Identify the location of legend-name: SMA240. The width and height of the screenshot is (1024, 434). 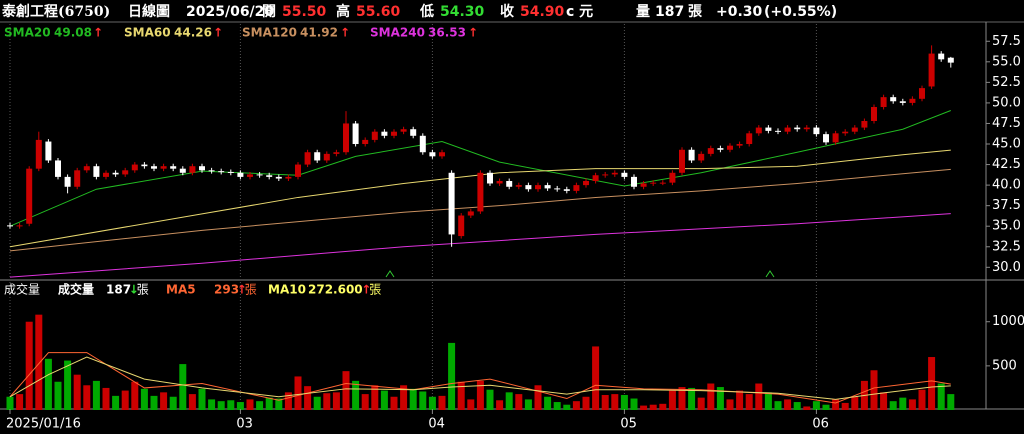
(397, 33).